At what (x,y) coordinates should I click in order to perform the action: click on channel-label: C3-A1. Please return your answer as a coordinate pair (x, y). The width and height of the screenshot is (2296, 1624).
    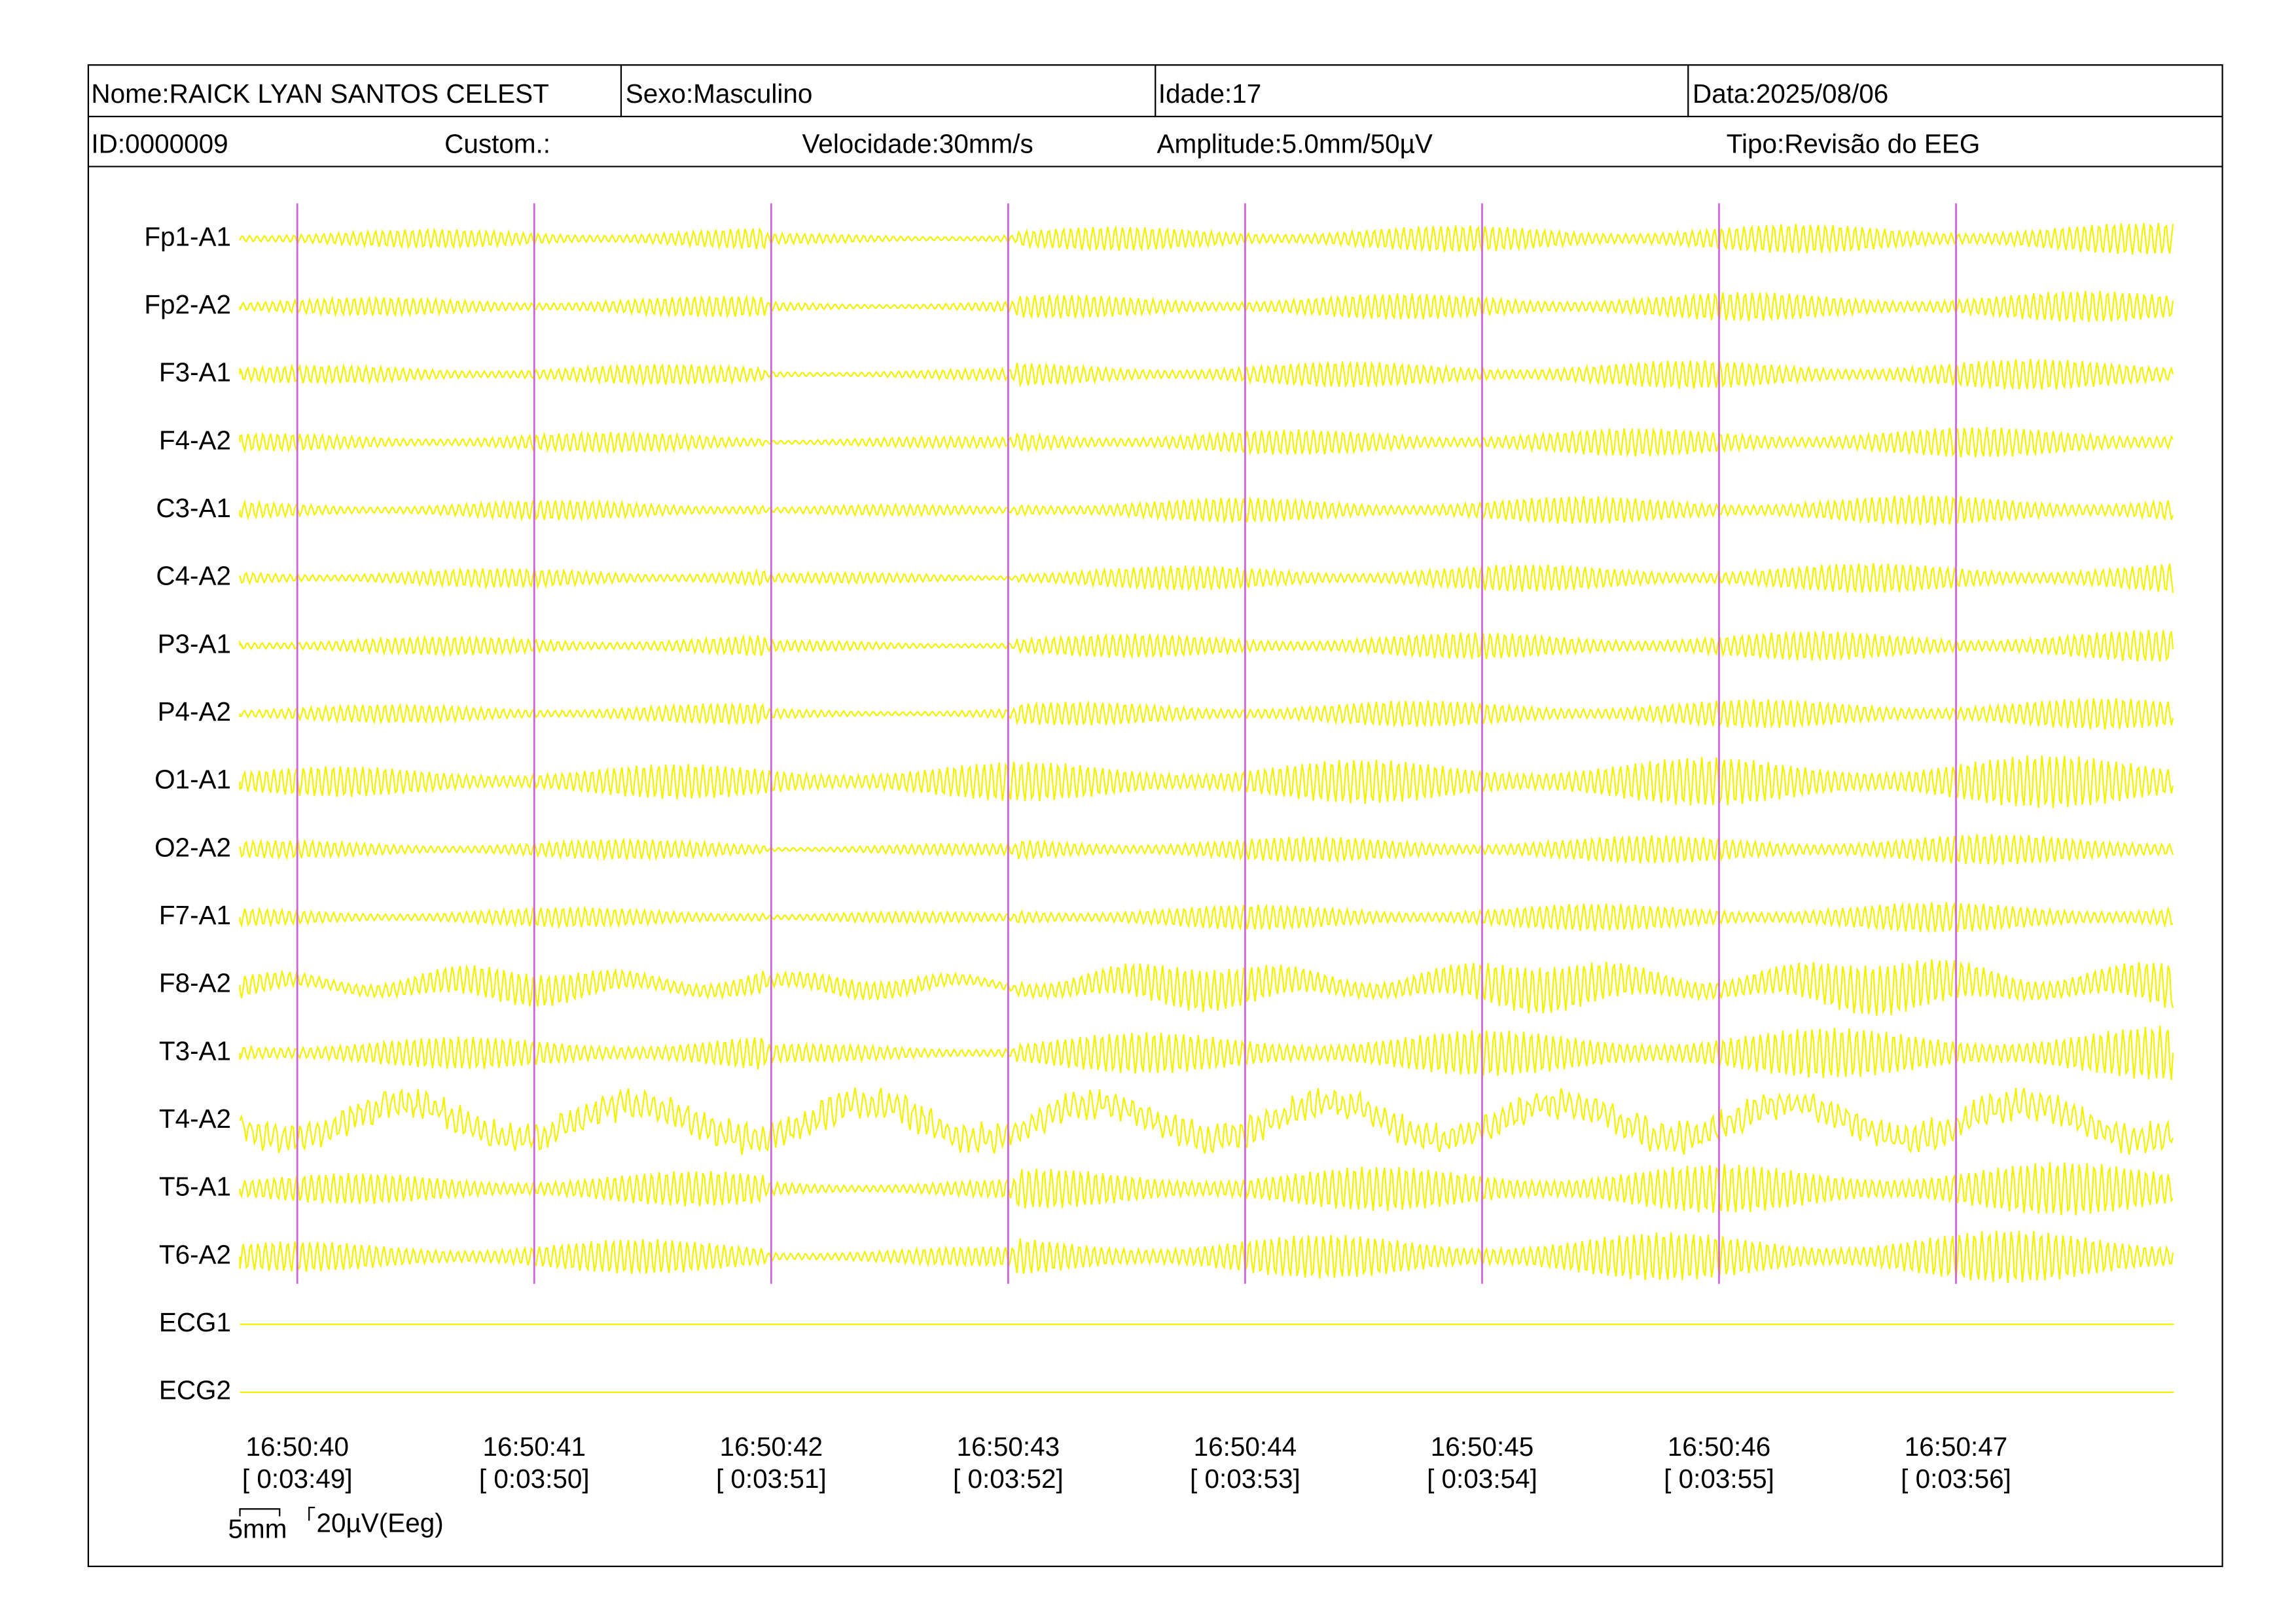
    Looking at the image, I should click on (193, 508).